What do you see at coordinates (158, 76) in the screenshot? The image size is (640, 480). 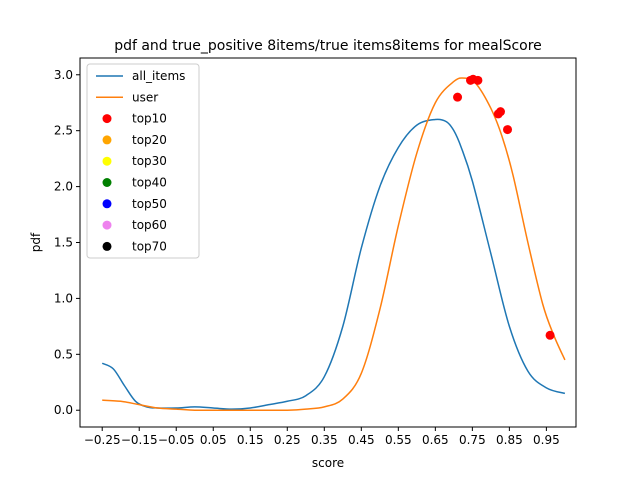 I see `legend-label: all_items` at bounding box center [158, 76].